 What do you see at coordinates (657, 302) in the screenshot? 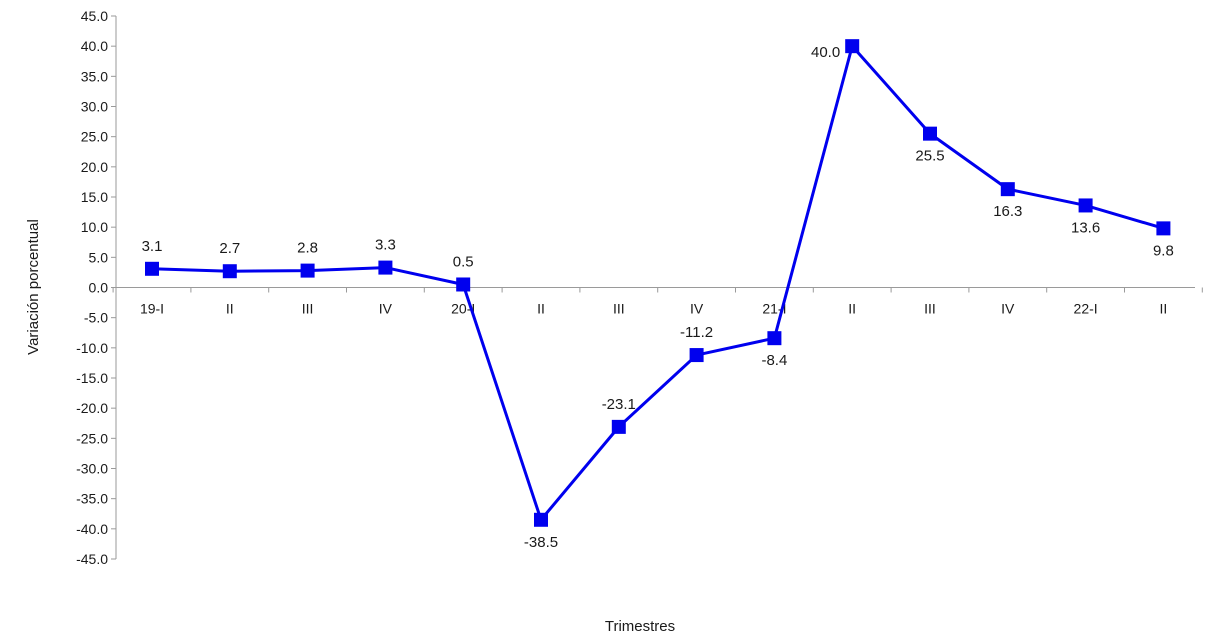
I see `x-axis: 19-I II III IV 20-I II III IV 21-I II III IV 22-I II` at bounding box center [657, 302].